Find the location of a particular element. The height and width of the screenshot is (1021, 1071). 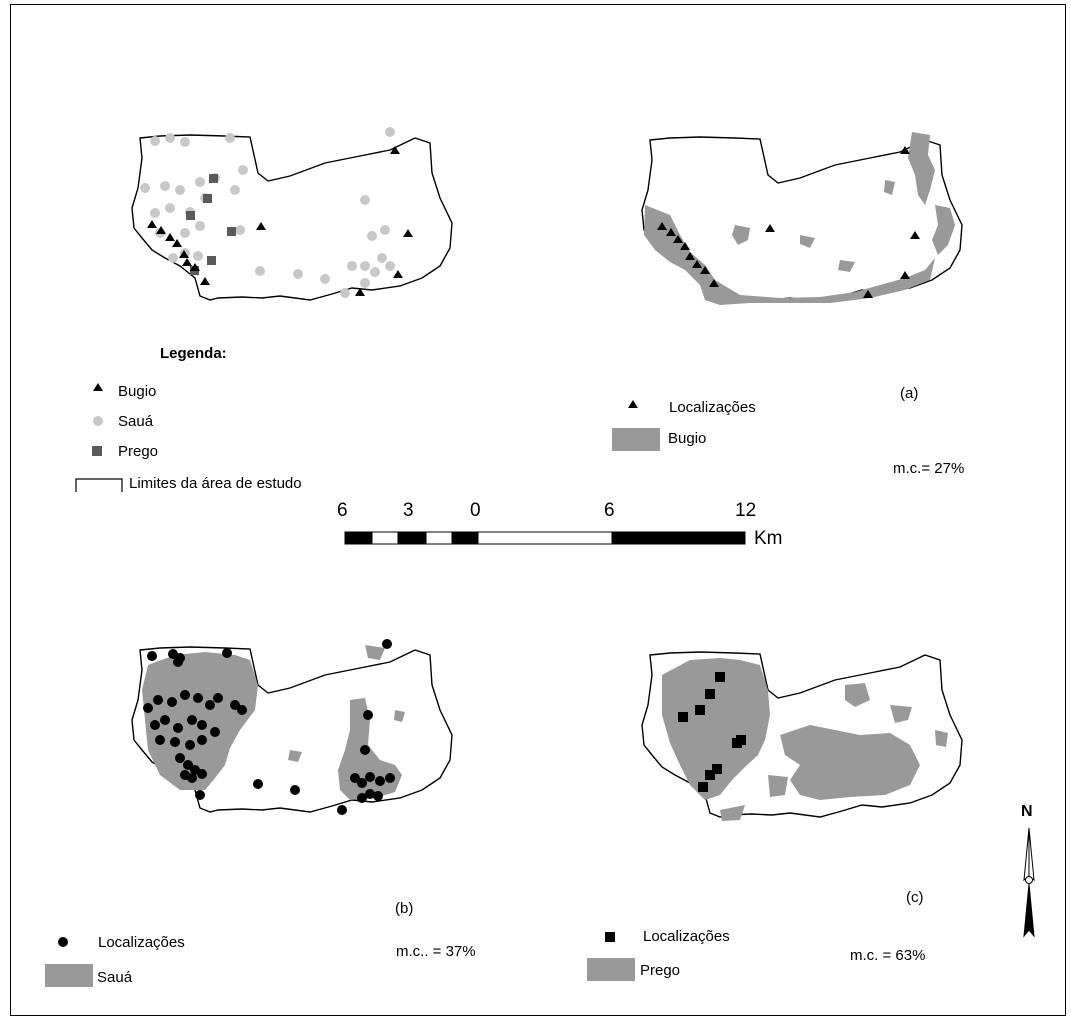

legend-symbols is located at coordinates (99, 437).